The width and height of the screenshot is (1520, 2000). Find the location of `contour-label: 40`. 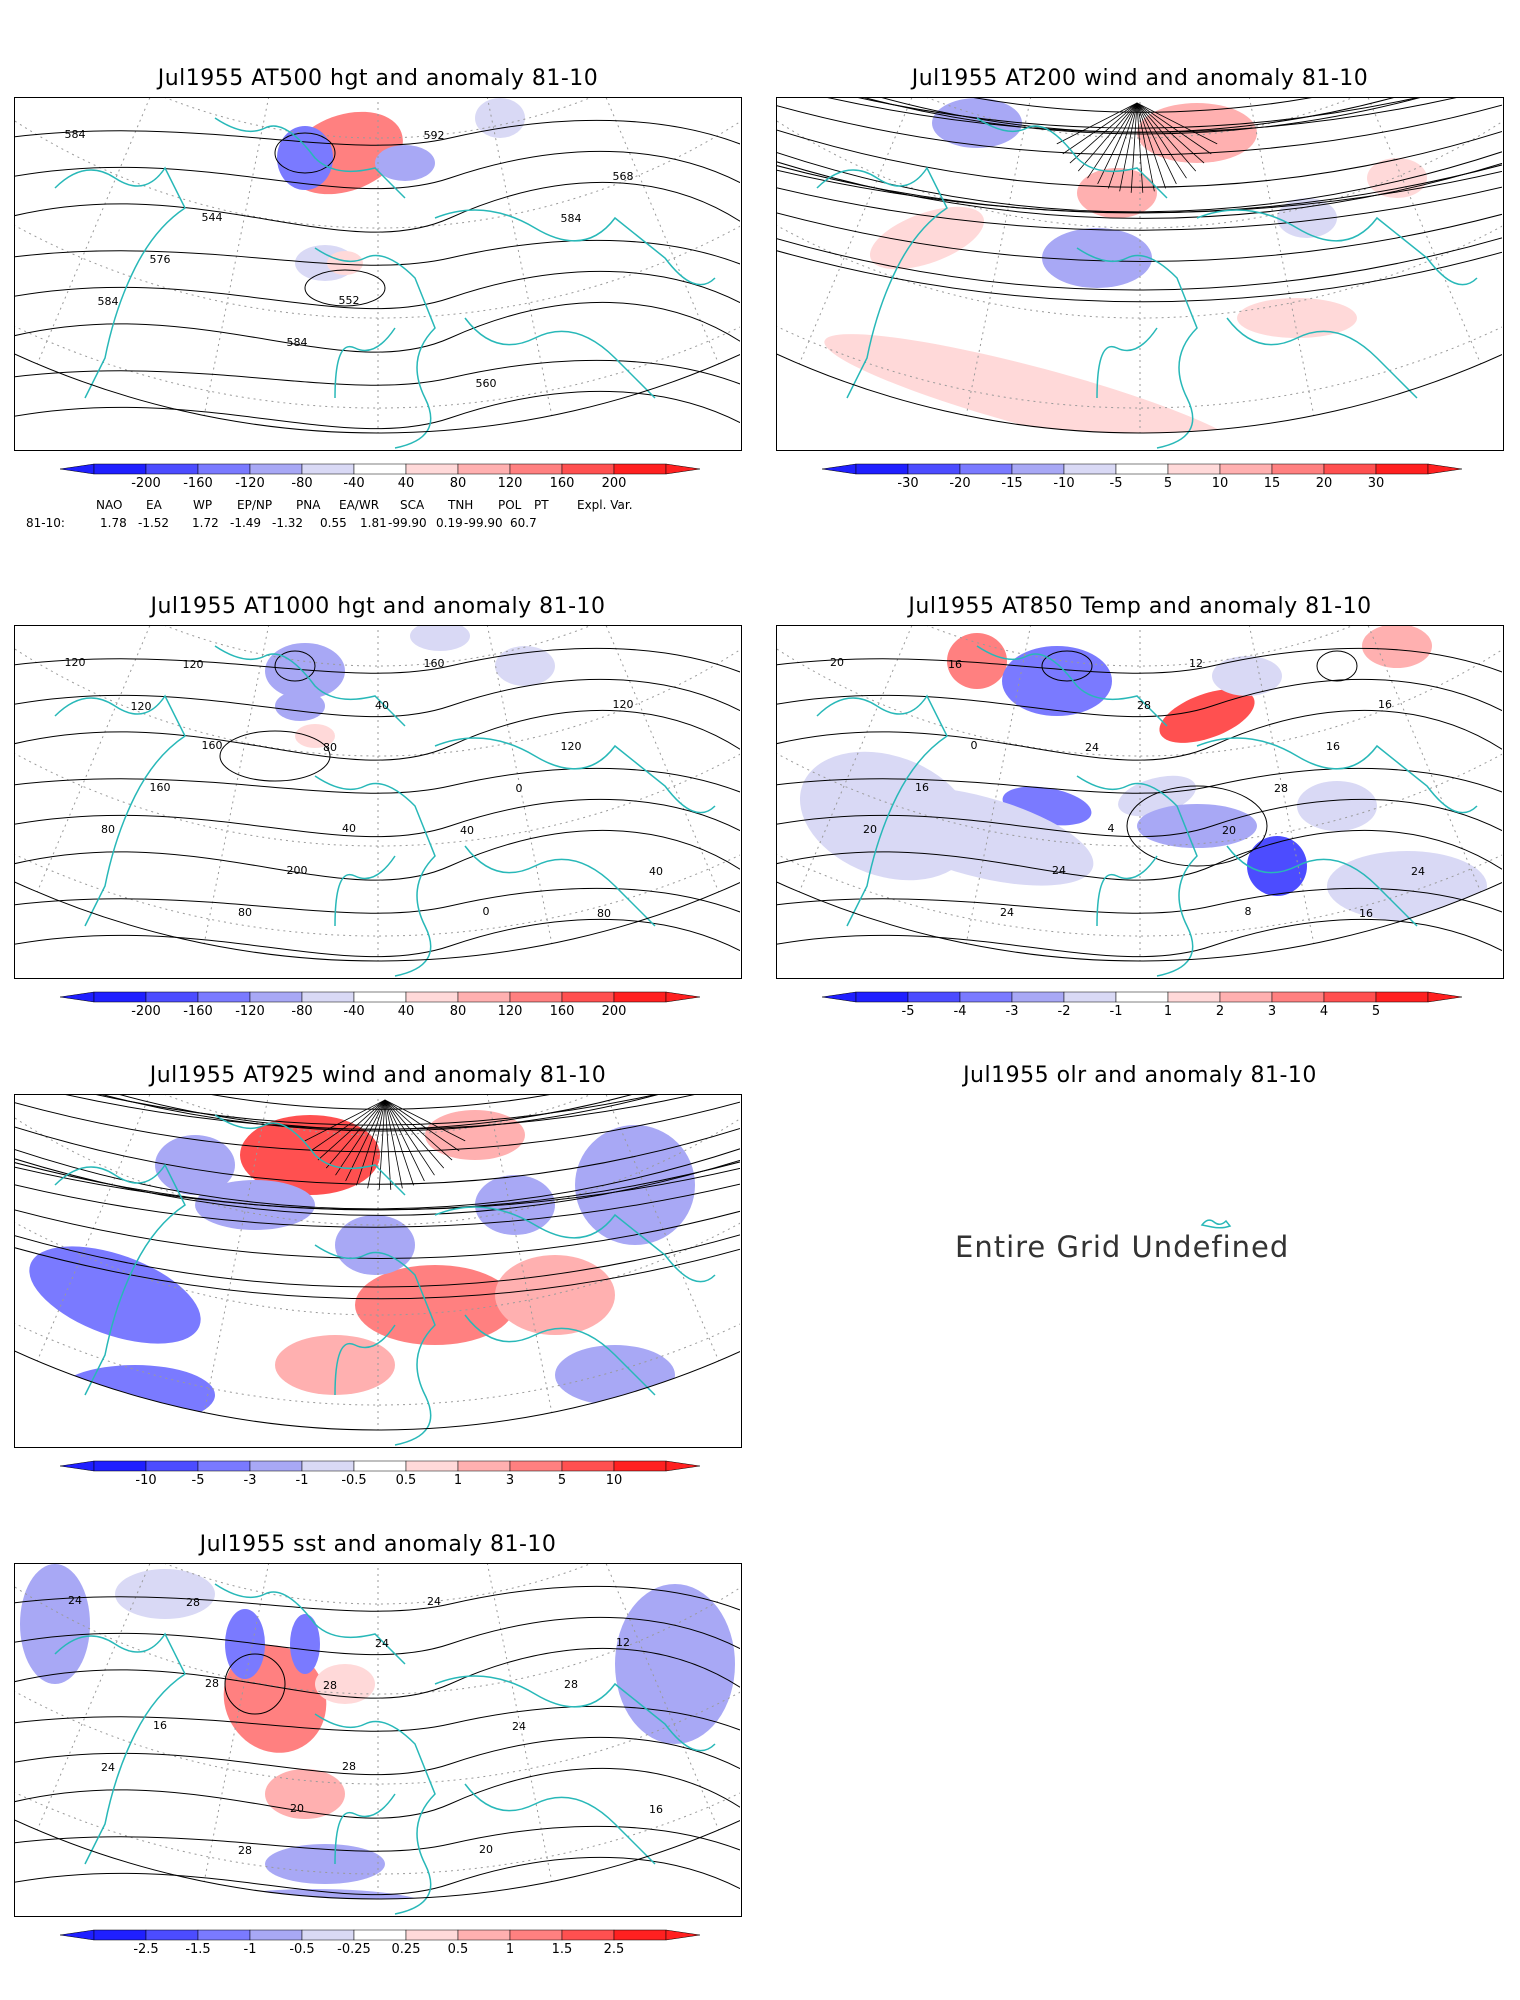

contour-label: 40 is located at coordinates (382, 705).